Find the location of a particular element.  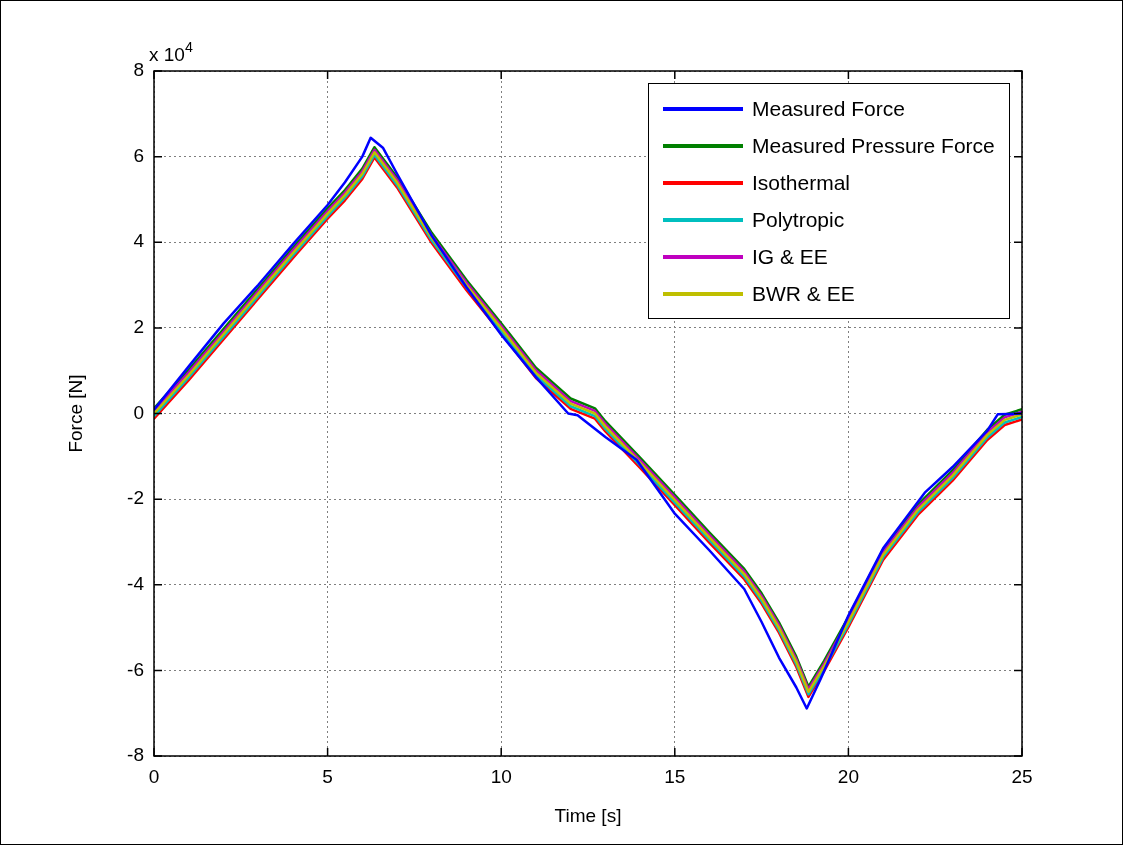

legend-label: Measured Pressure Force is located at coordinates (873, 145).